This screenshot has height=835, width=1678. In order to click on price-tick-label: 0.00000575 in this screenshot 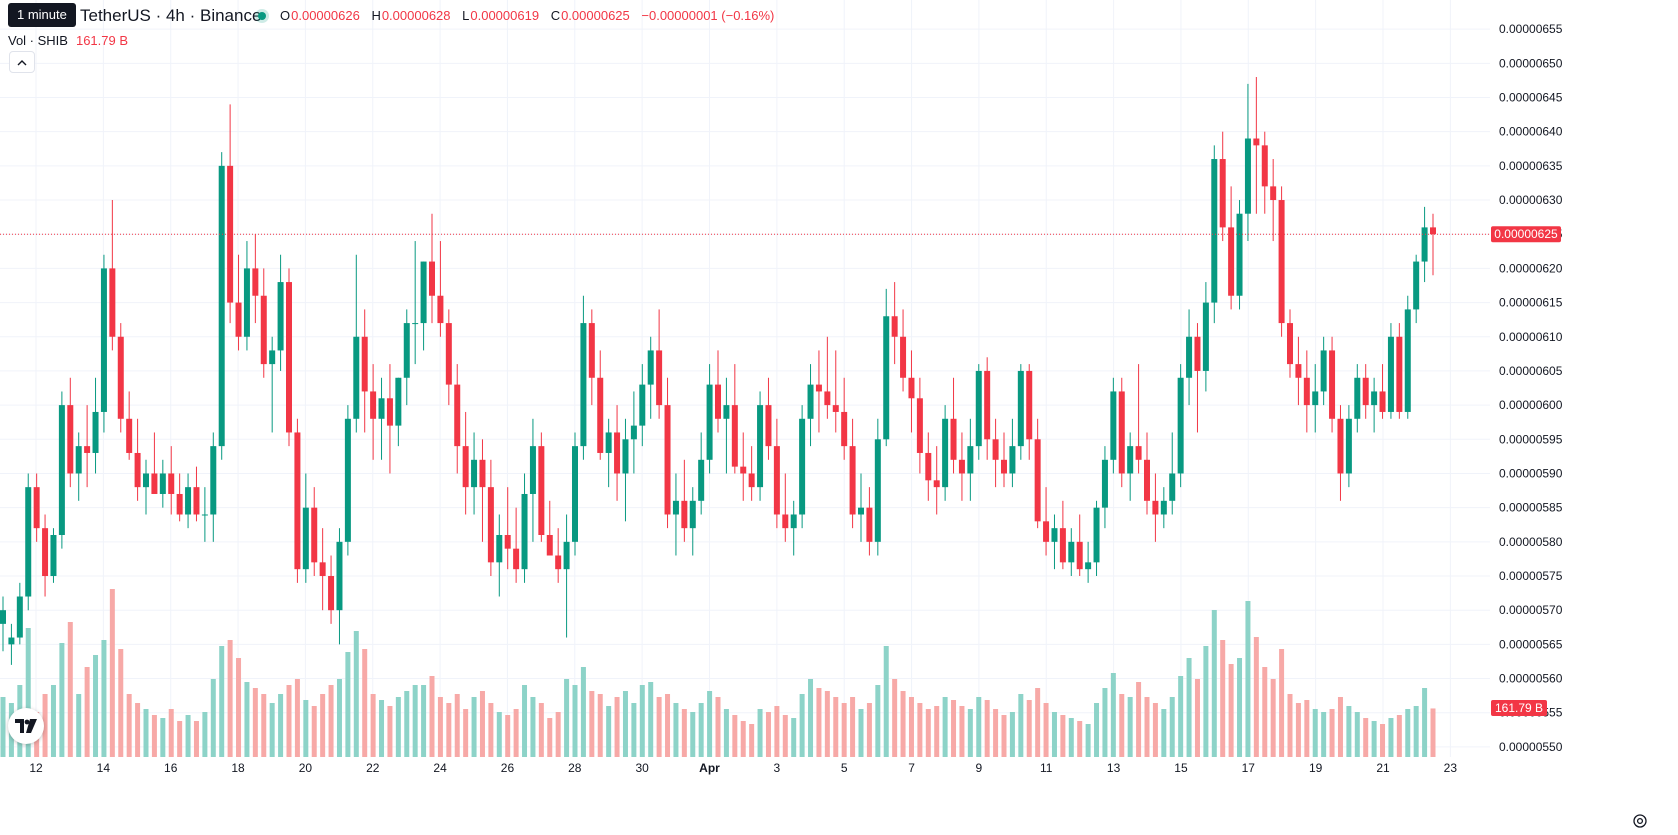, I will do `click(1531, 576)`.